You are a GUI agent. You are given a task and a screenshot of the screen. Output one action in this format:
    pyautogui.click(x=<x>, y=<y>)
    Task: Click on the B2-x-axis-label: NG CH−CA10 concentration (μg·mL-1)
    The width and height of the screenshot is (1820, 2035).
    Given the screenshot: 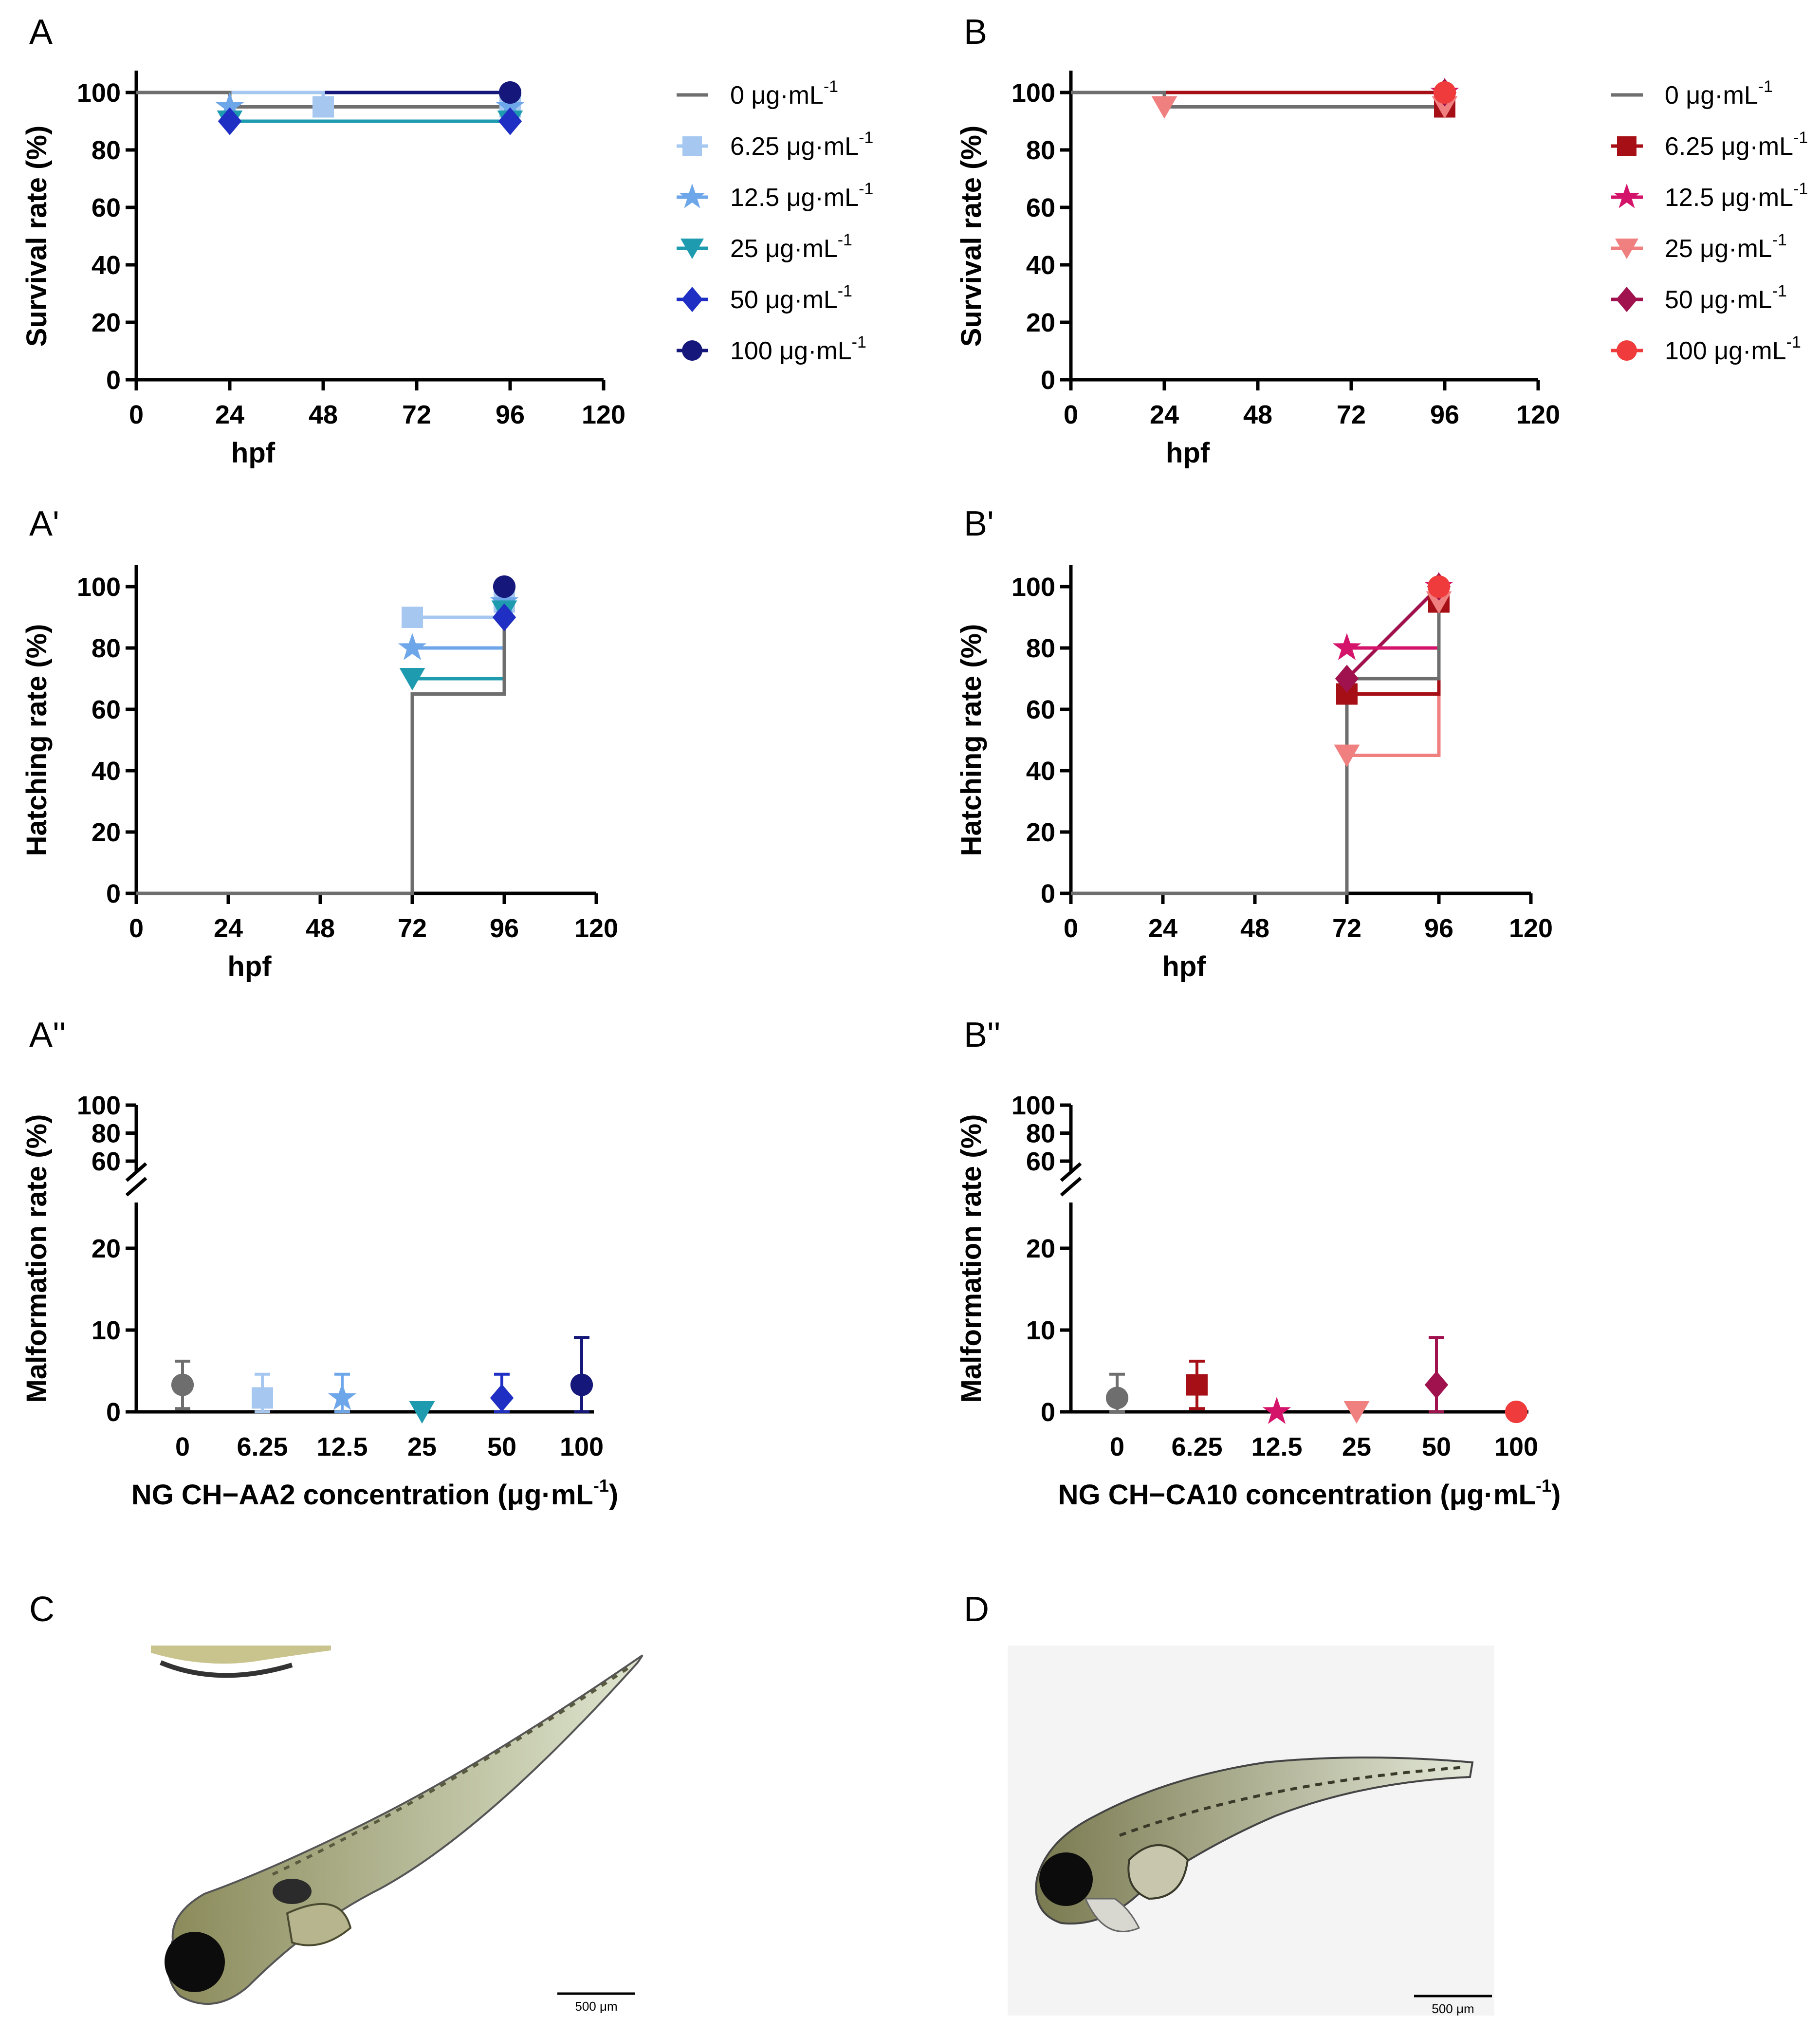 What is the action you would take?
    pyautogui.click(x=1309, y=1493)
    